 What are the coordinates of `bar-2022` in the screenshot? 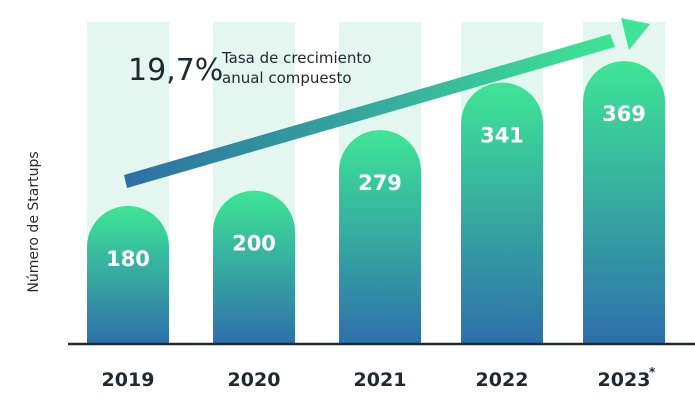 It's located at (502, 213).